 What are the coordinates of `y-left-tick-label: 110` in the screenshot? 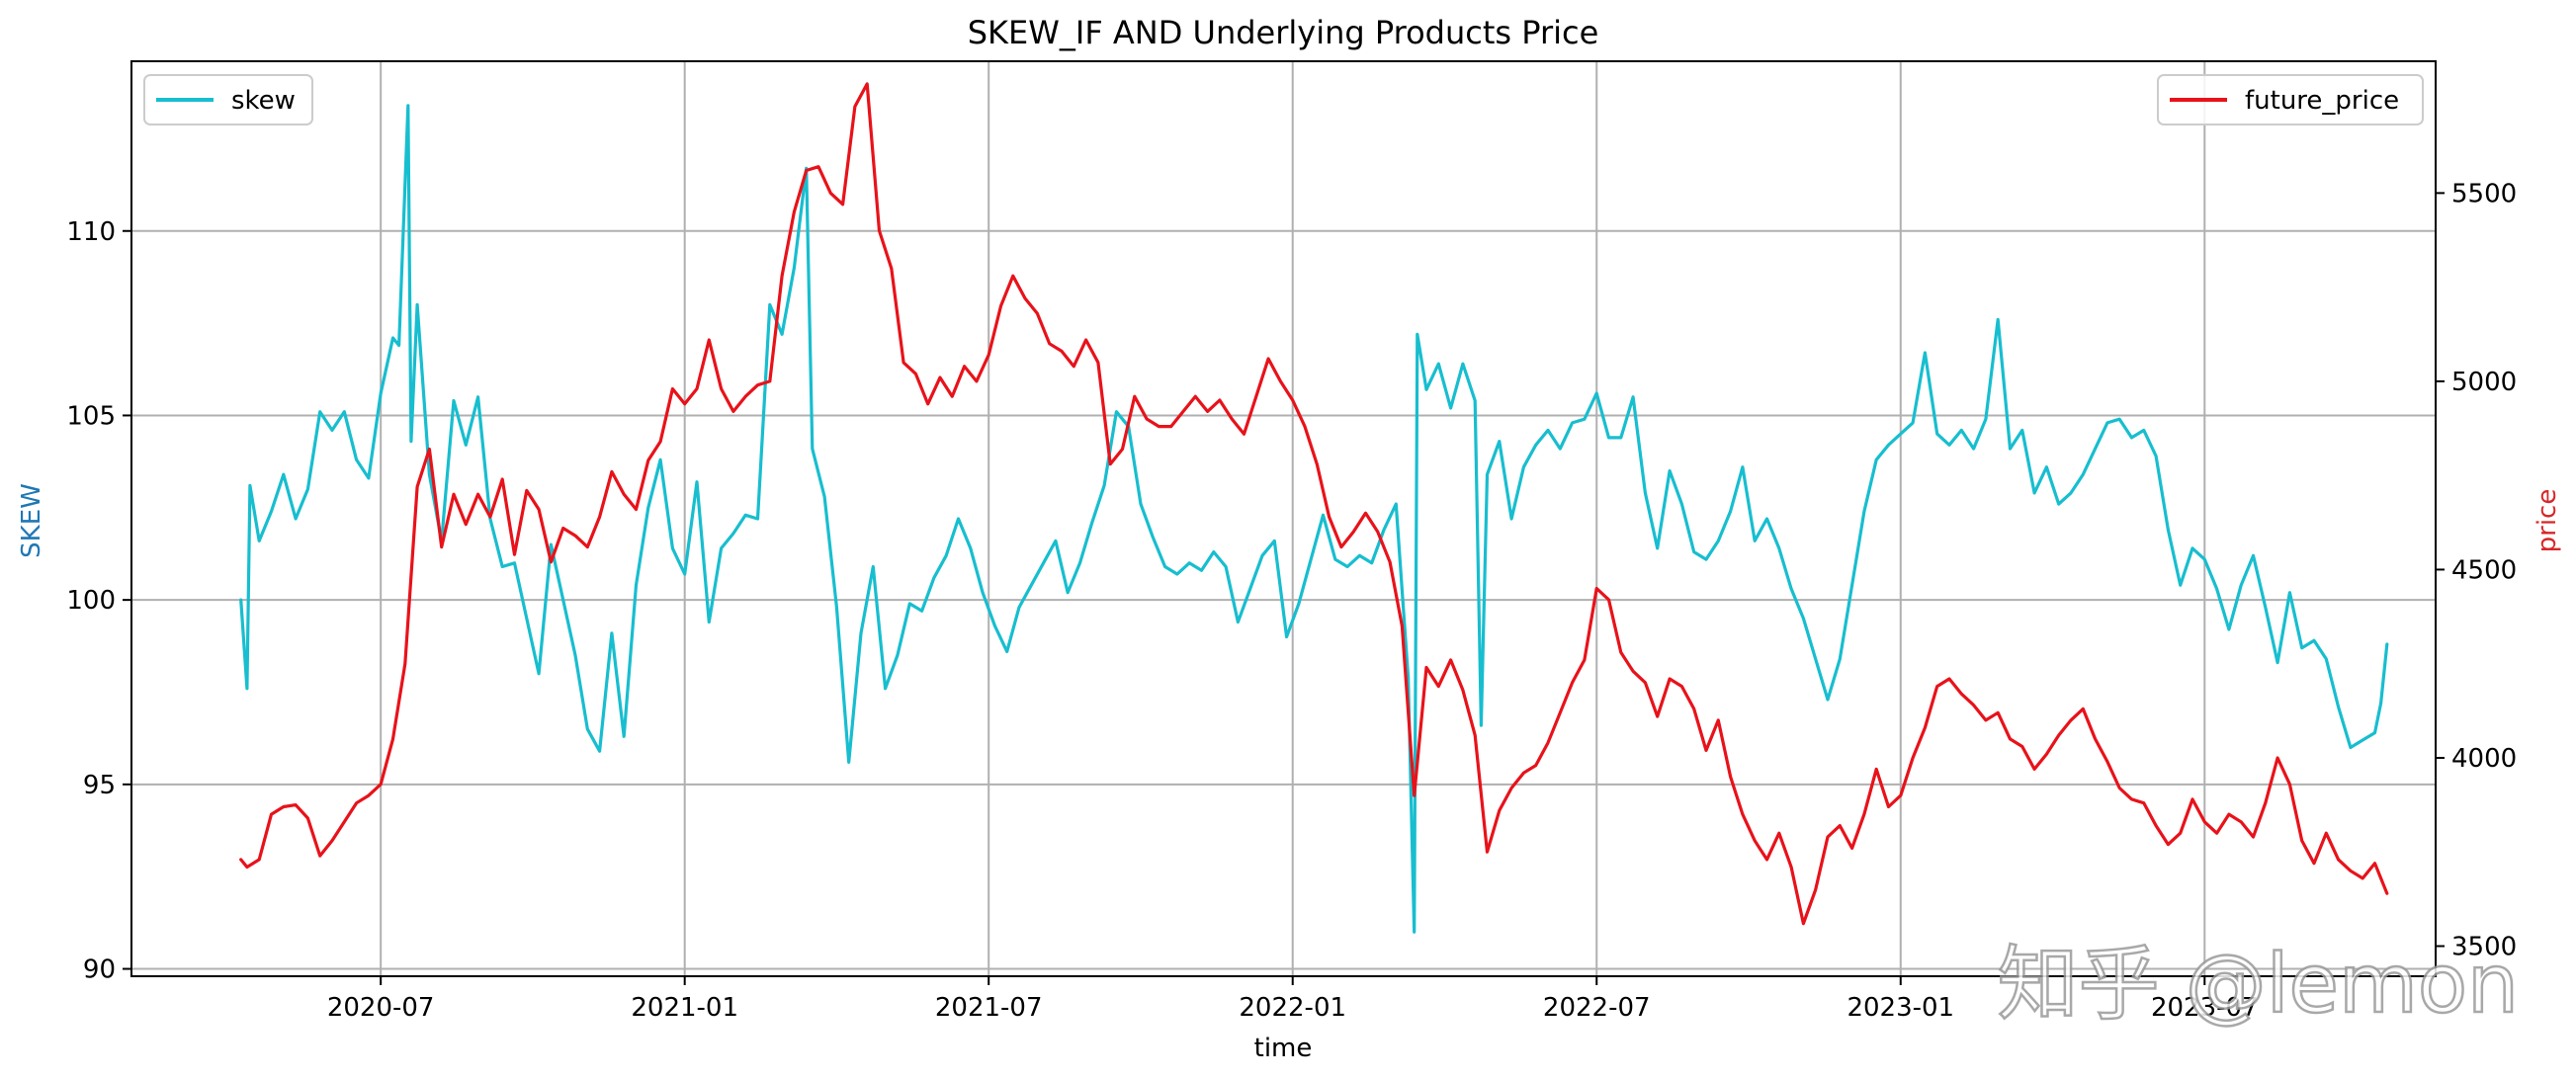 It's located at (91, 232).